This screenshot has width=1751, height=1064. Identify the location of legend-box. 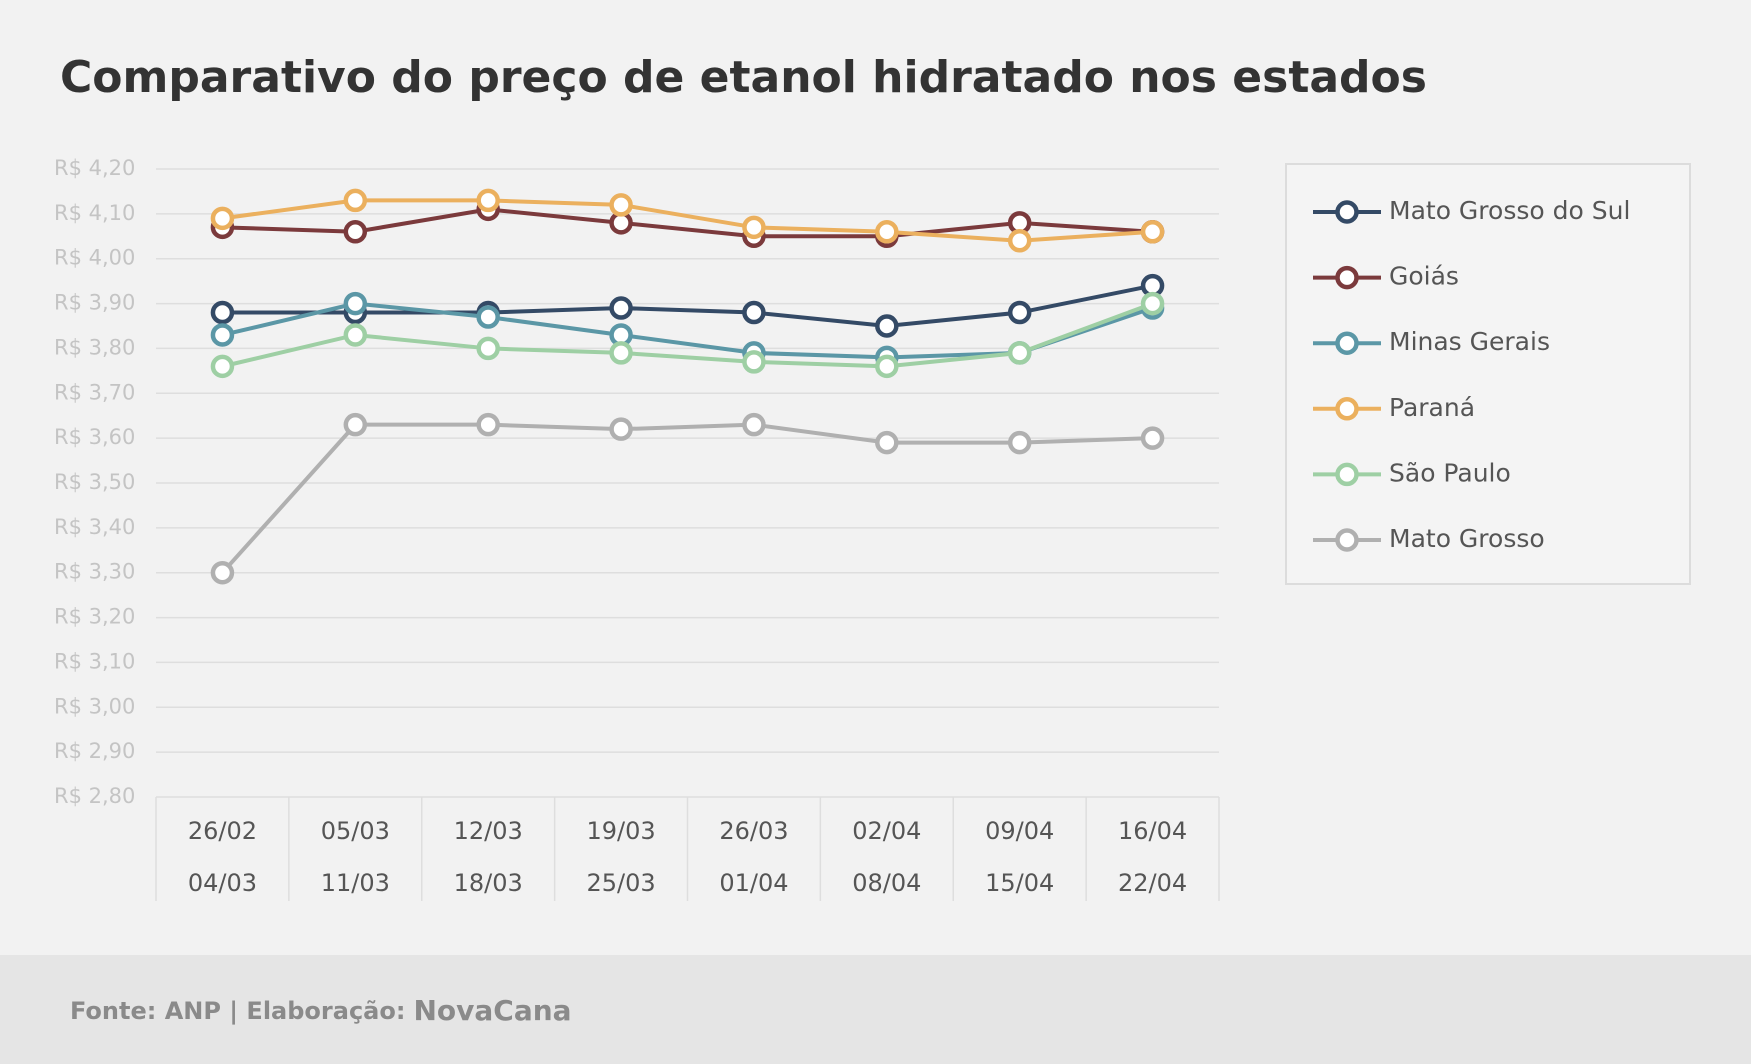
(1488, 374).